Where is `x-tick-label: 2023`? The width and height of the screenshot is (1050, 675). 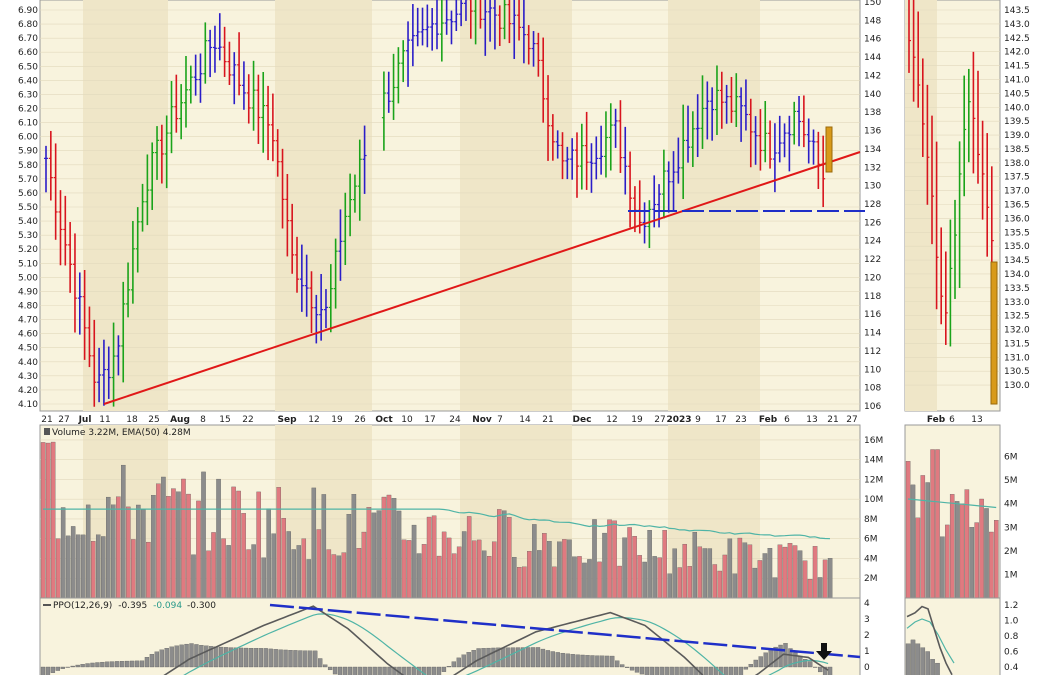
x-tick-label: 2023 is located at coordinates (678, 420).